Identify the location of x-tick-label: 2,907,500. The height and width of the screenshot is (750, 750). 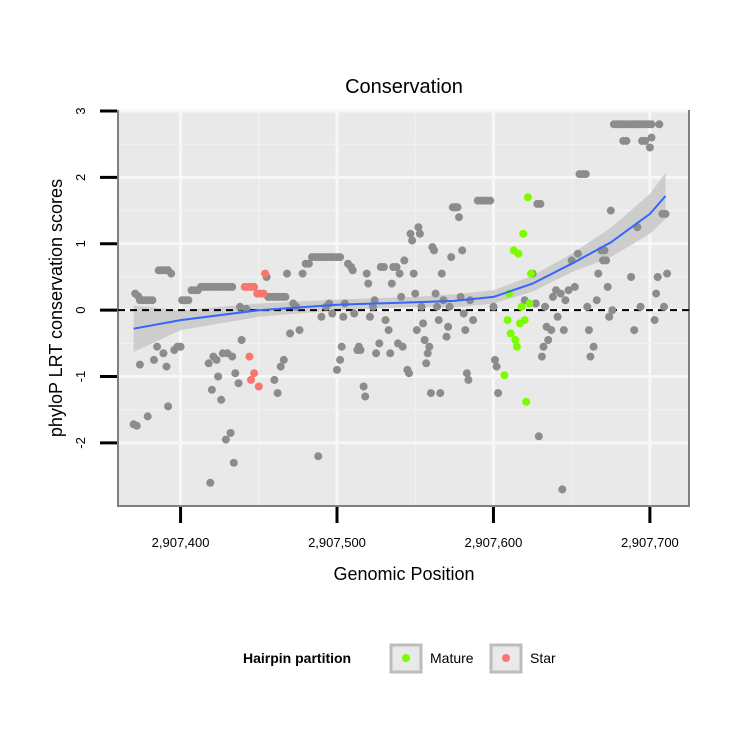
(337, 542).